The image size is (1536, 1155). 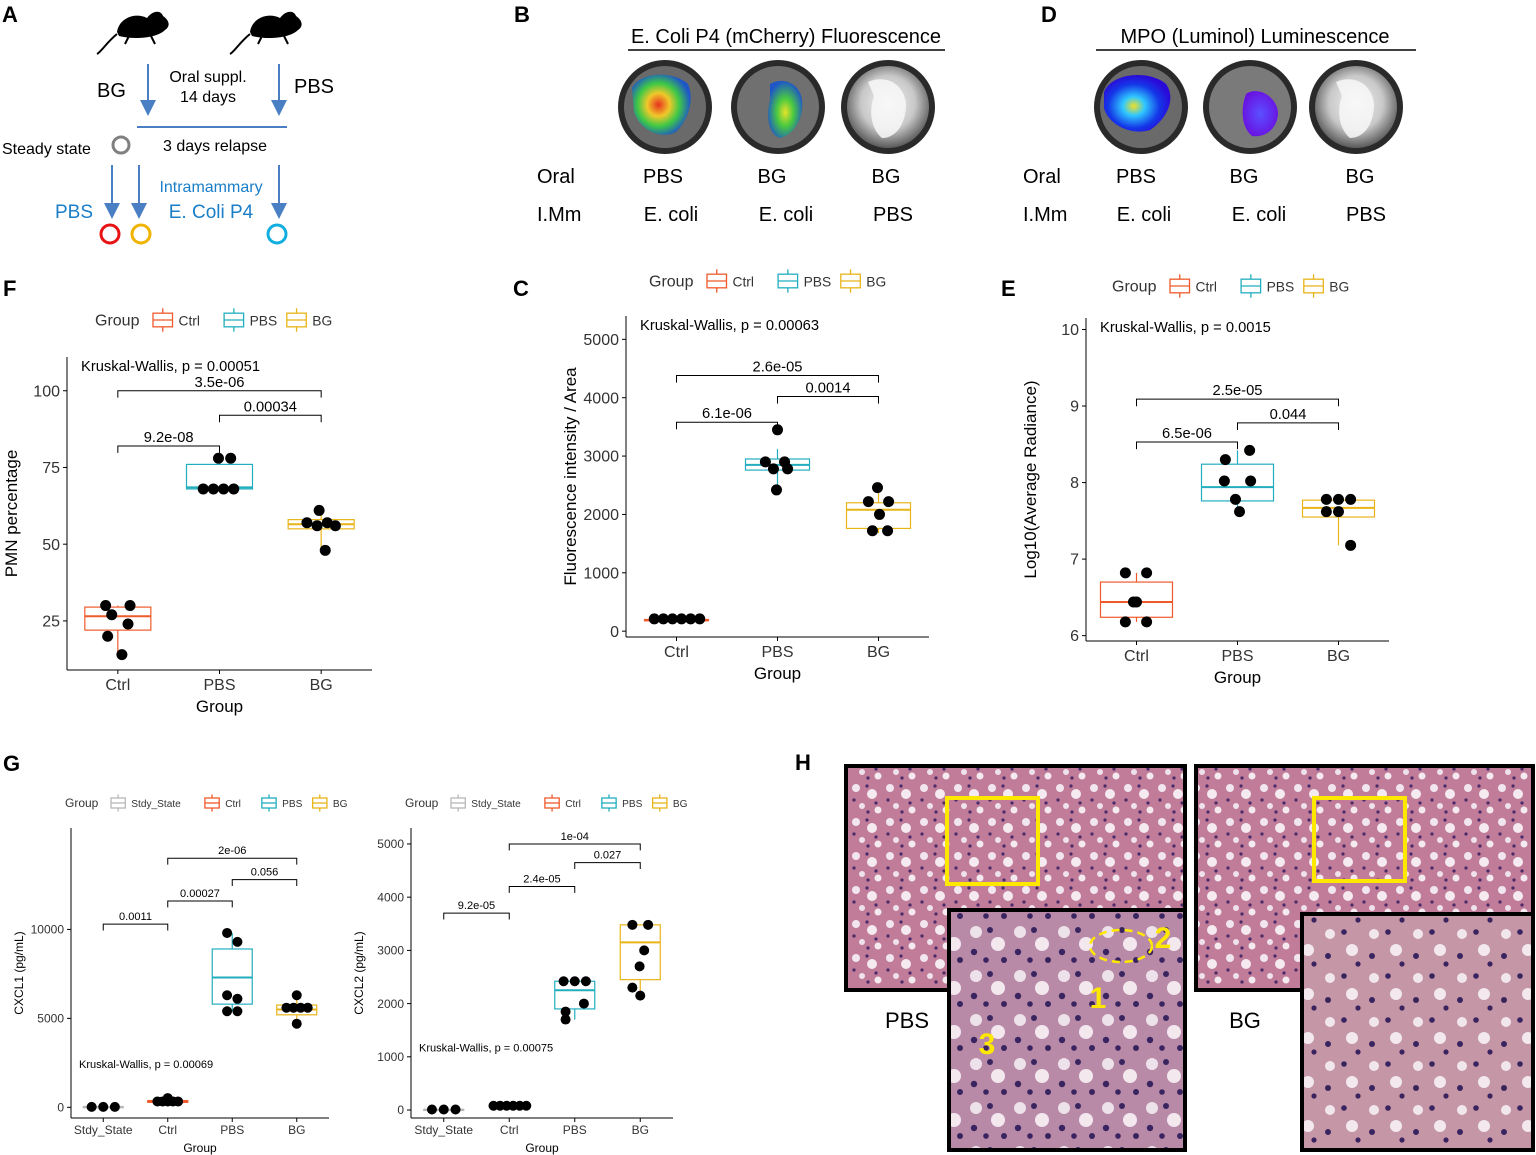 What do you see at coordinates (601, 398) in the screenshot?
I see `y-tick-label: 4000` at bounding box center [601, 398].